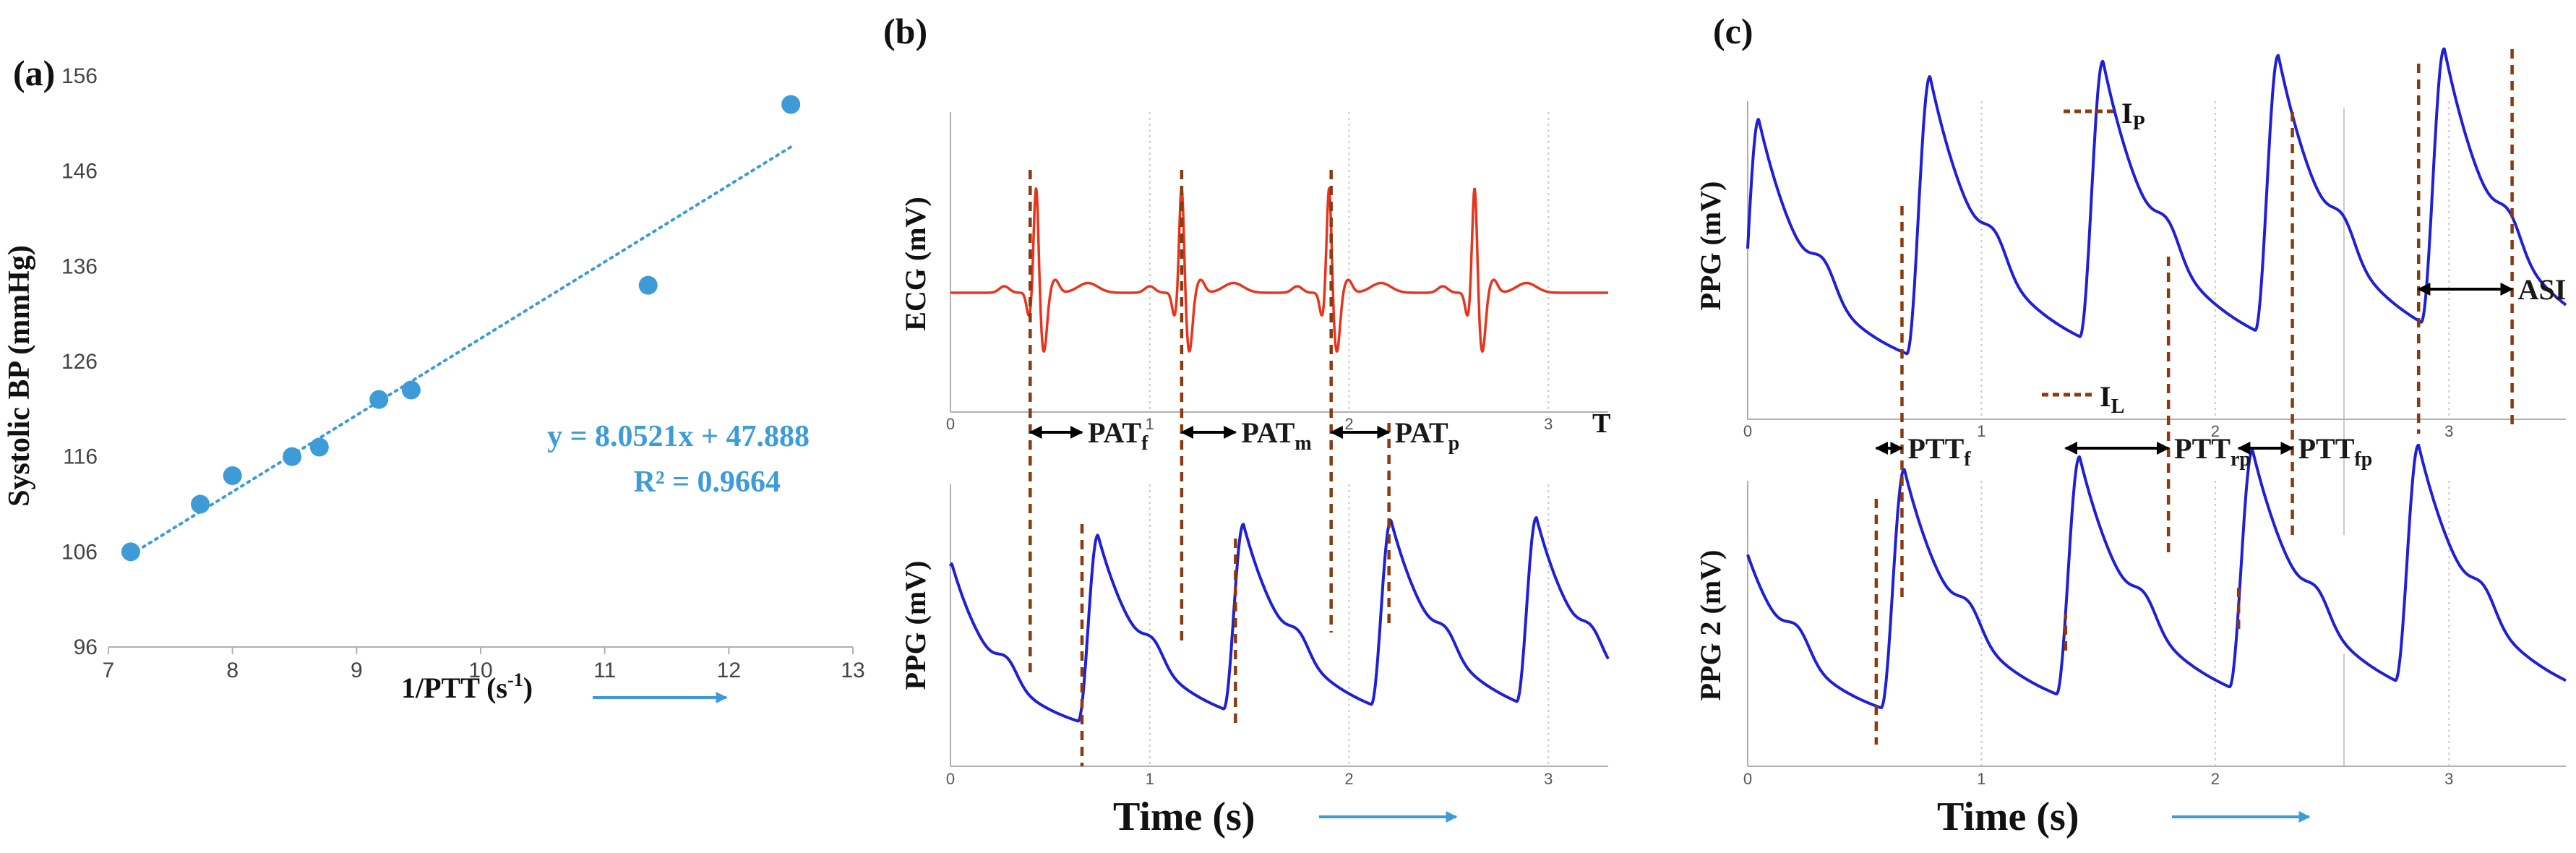 The image size is (2576, 853). I want to click on ptt-interval-label: PTTfp, so click(2336, 451).